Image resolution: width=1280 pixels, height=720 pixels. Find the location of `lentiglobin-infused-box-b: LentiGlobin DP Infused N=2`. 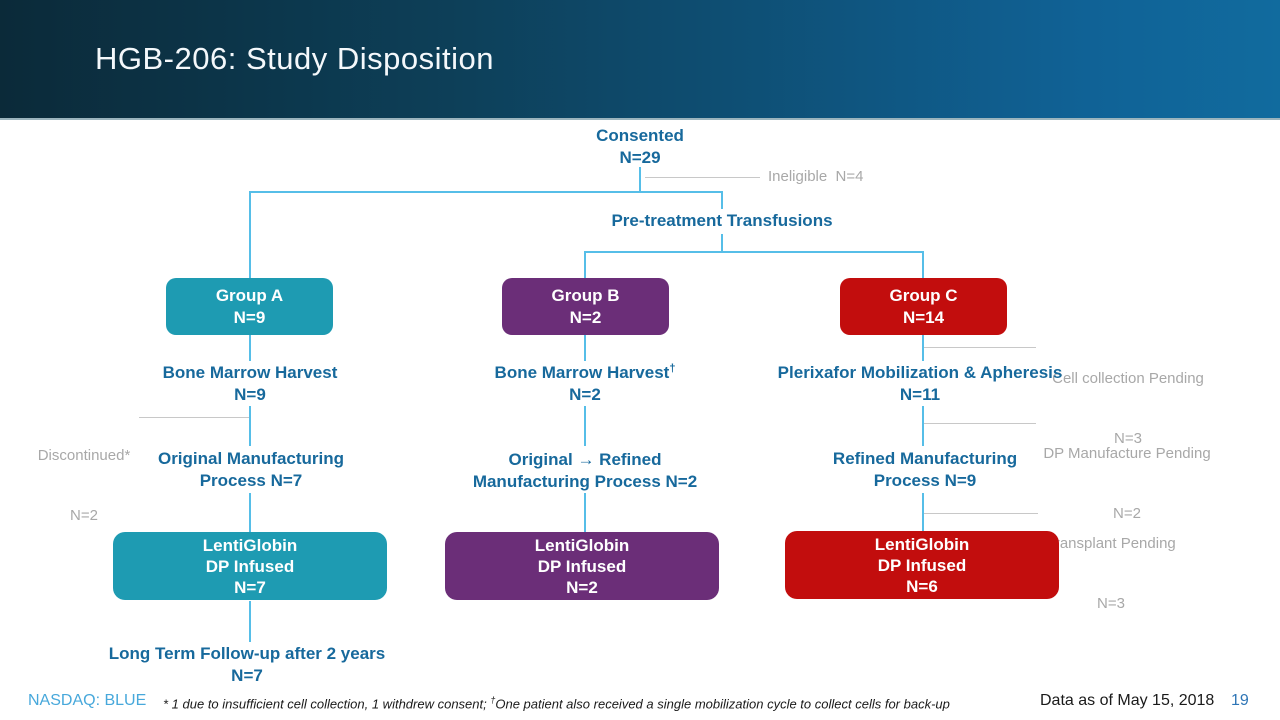

lentiglobin-infused-box-b: LentiGlobin DP Infused N=2 is located at coordinates (582, 566).